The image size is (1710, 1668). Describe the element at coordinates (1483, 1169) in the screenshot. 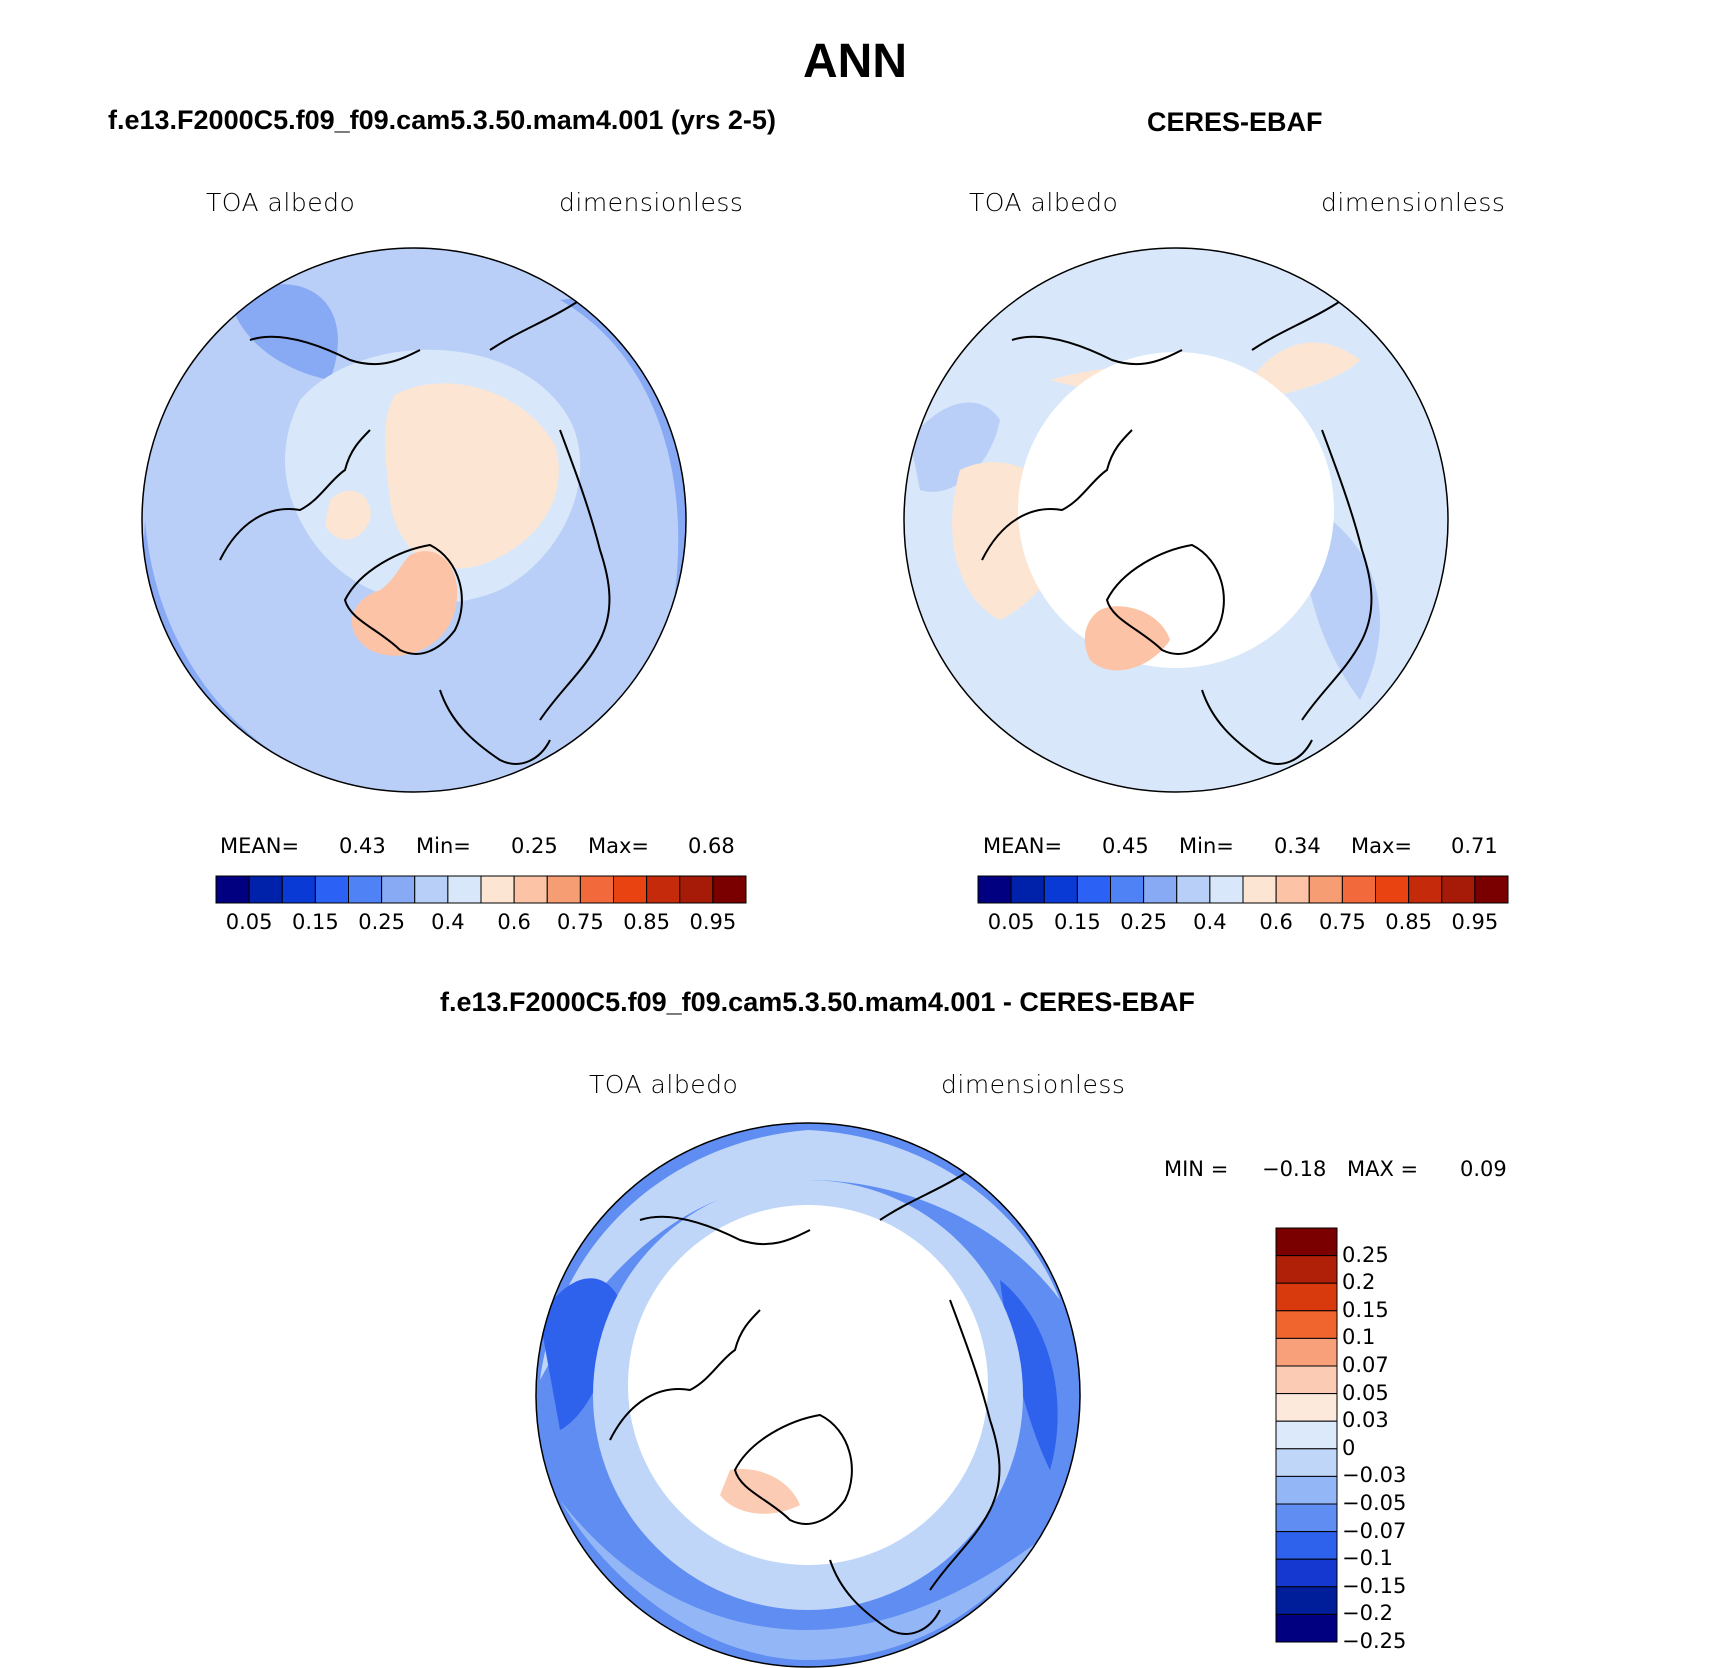

I see `panel3-max-value: 0.09` at that location.